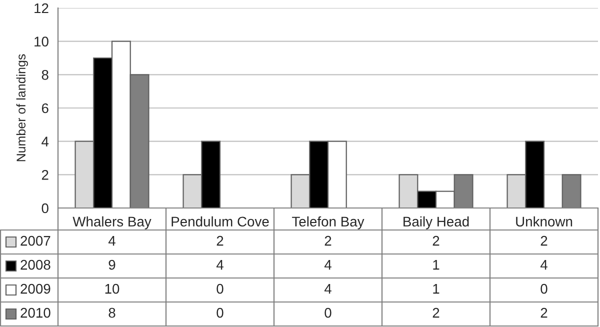 The width and height of the screenshot is (600, 327). Describe the element at coordinates (544, 221) in the screenshot. I see `x-tick-label: Unknown` at that location.